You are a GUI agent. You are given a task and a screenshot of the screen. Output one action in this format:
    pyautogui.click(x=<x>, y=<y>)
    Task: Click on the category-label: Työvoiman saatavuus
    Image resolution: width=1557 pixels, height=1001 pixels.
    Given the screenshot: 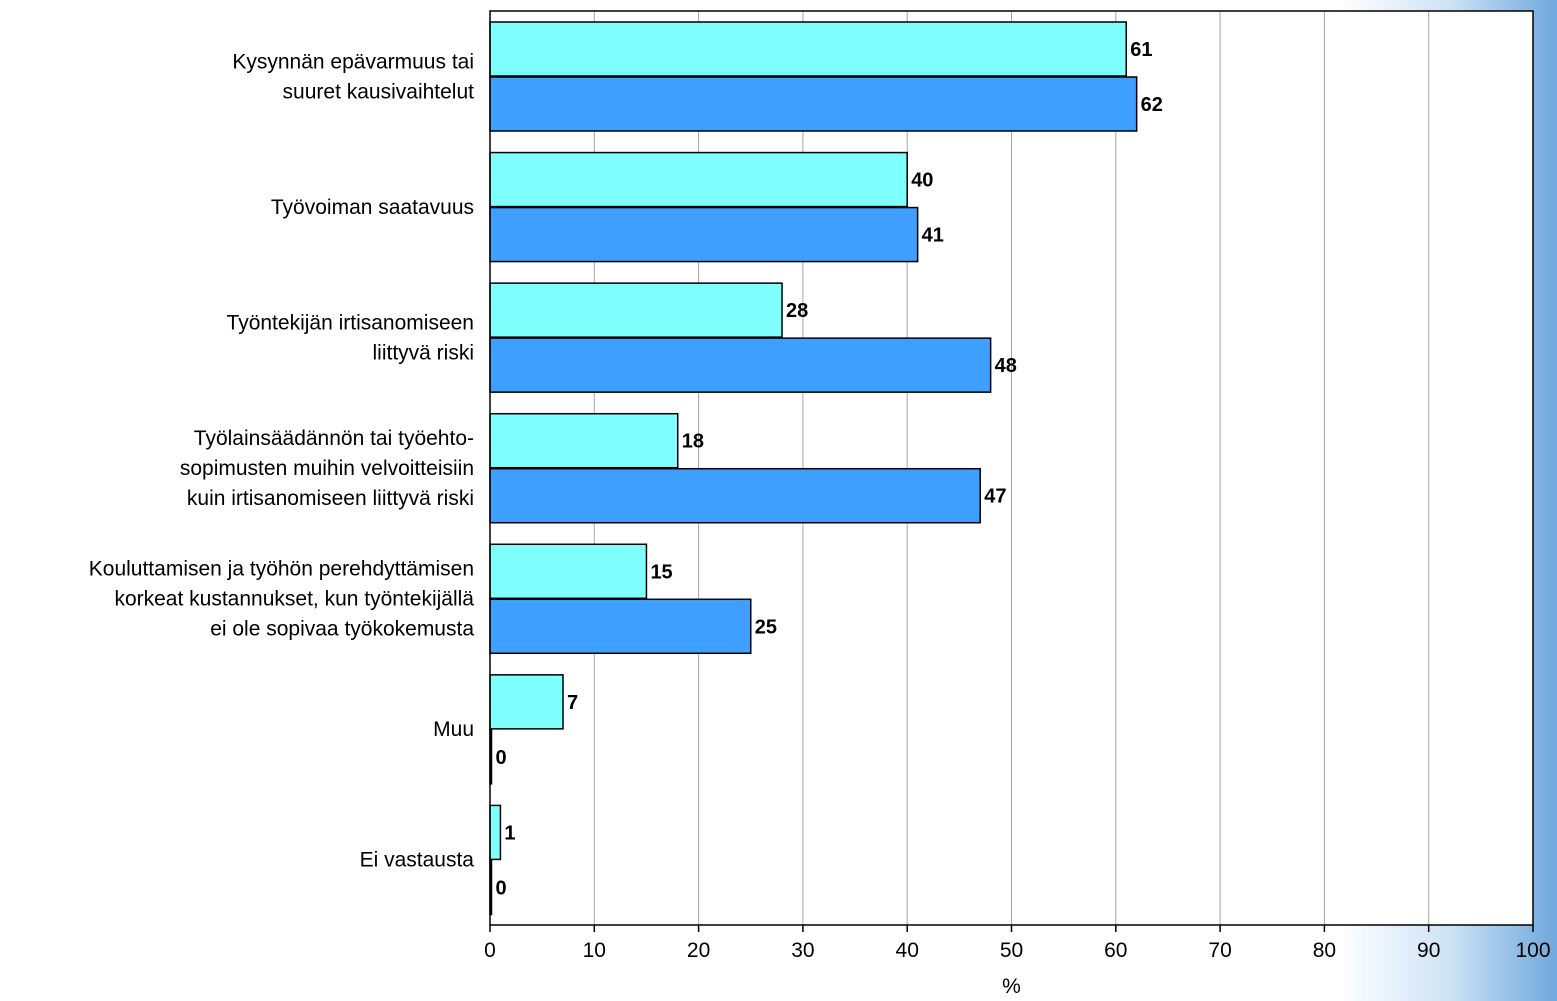 What is the action you would take?
    pyautogui.click(x=372, y=207)
    